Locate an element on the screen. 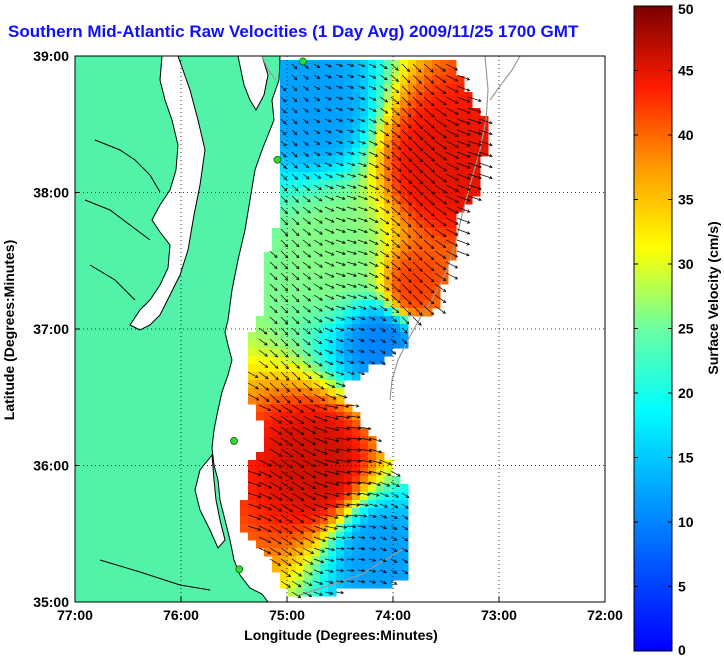 The height and width of the screenshot is (659, 724). colorbar-tick-label: 25 is located at coordinates (686, 329).